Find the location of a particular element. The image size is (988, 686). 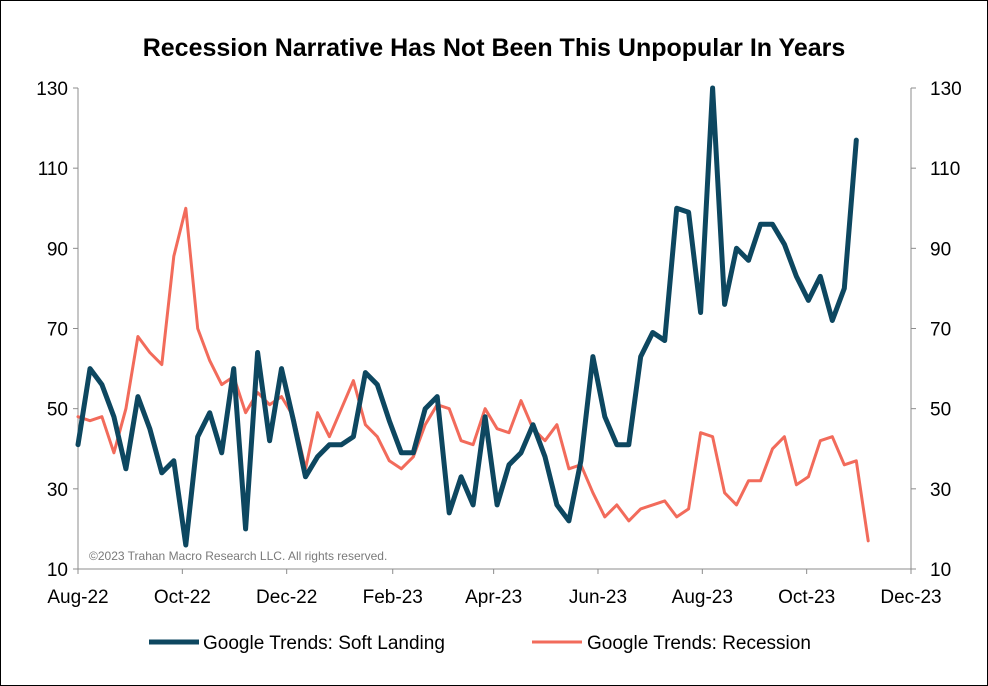

y-tick-label-right: 30 is located at coordinates (940, 490).